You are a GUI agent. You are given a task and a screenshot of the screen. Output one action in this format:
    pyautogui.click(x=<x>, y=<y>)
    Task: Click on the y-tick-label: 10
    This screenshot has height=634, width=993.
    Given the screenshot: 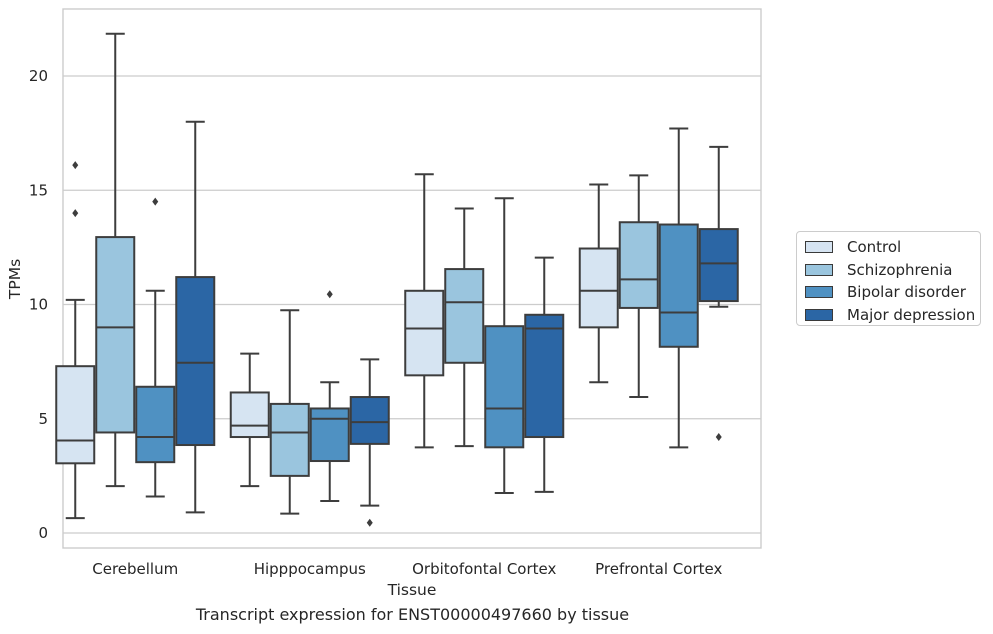 What is the action you would take?
    pyautogui.click(x=38, y=305)
    